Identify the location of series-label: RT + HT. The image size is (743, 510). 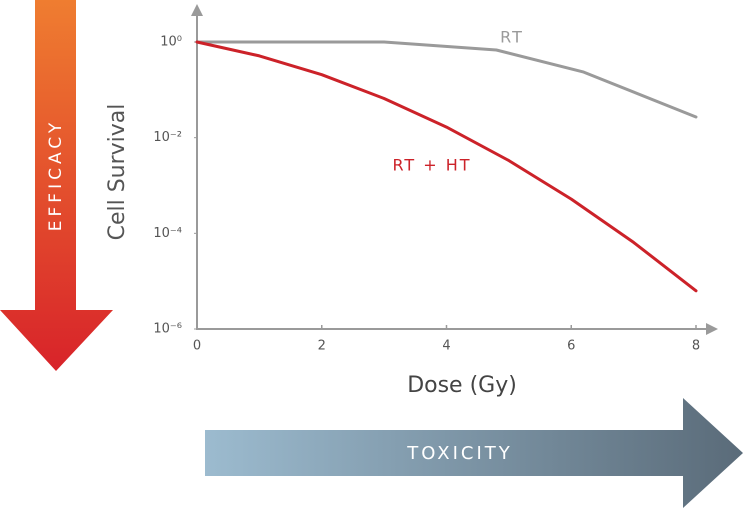
(431, 165).